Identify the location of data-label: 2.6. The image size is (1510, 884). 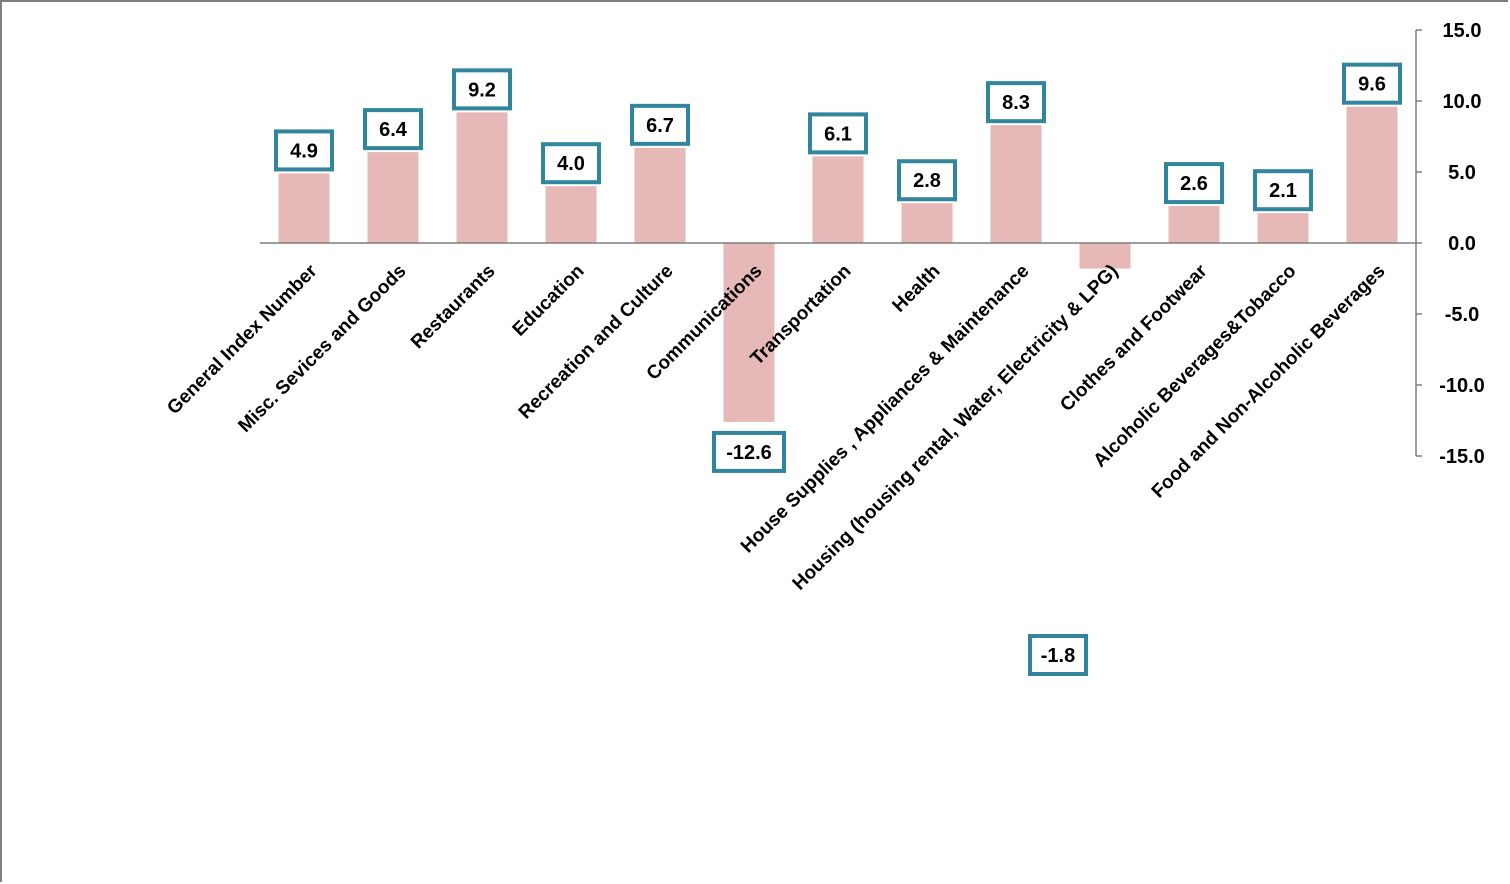
(1194, 184).